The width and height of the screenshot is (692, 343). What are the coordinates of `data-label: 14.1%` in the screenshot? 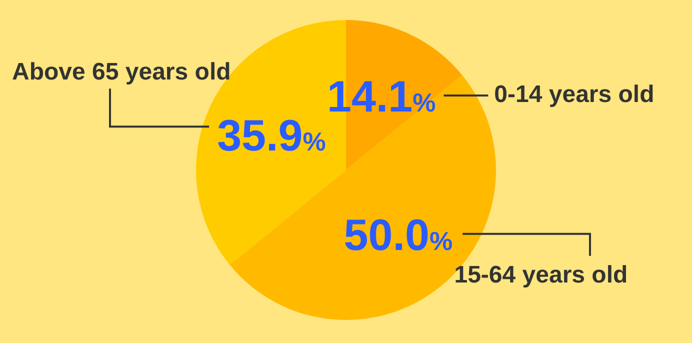 It's located at (381, 97).